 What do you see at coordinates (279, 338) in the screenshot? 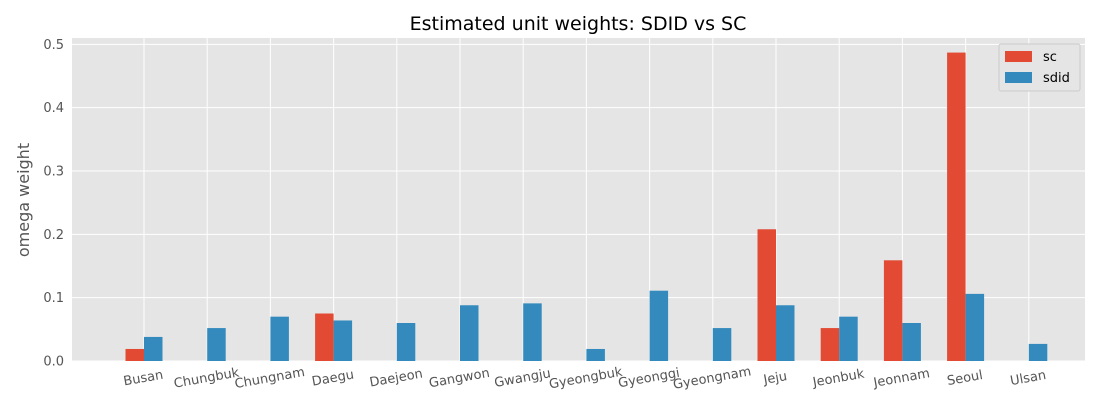
I see `bar-sdid-chungnam` at bounding box center [279, 338].